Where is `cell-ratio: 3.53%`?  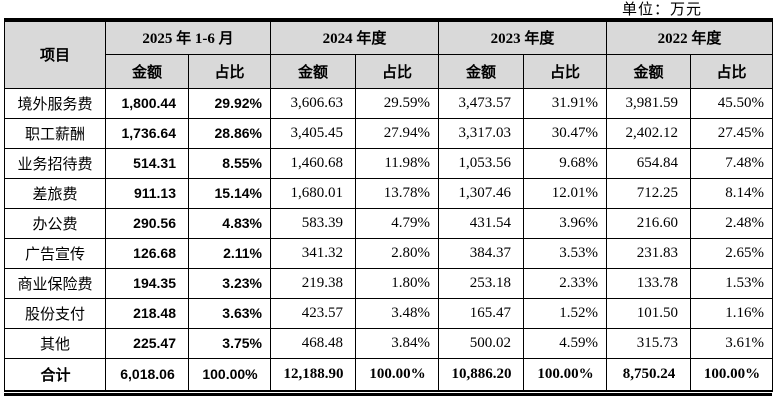
cell-ratio: 3.53% is located at coordinates (565, 253).